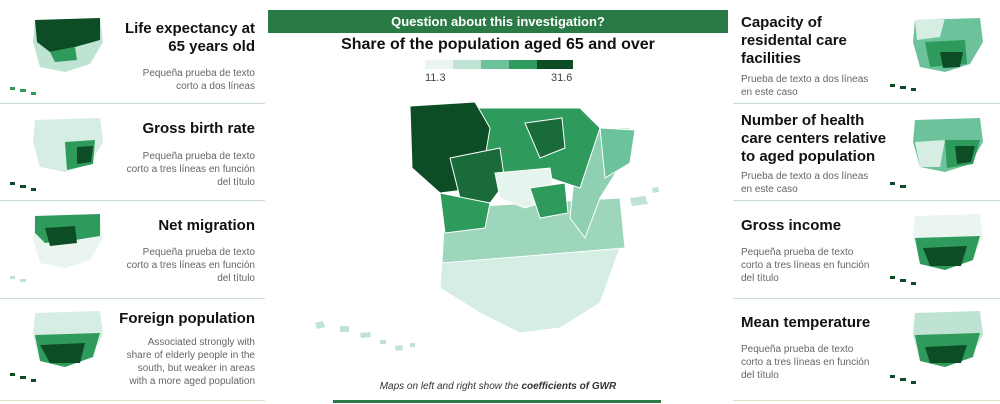 The image size is (1000, 404). Describe the element at coordinates (477, 175) in the screenshot. I see `map-region-castilla` at that location.